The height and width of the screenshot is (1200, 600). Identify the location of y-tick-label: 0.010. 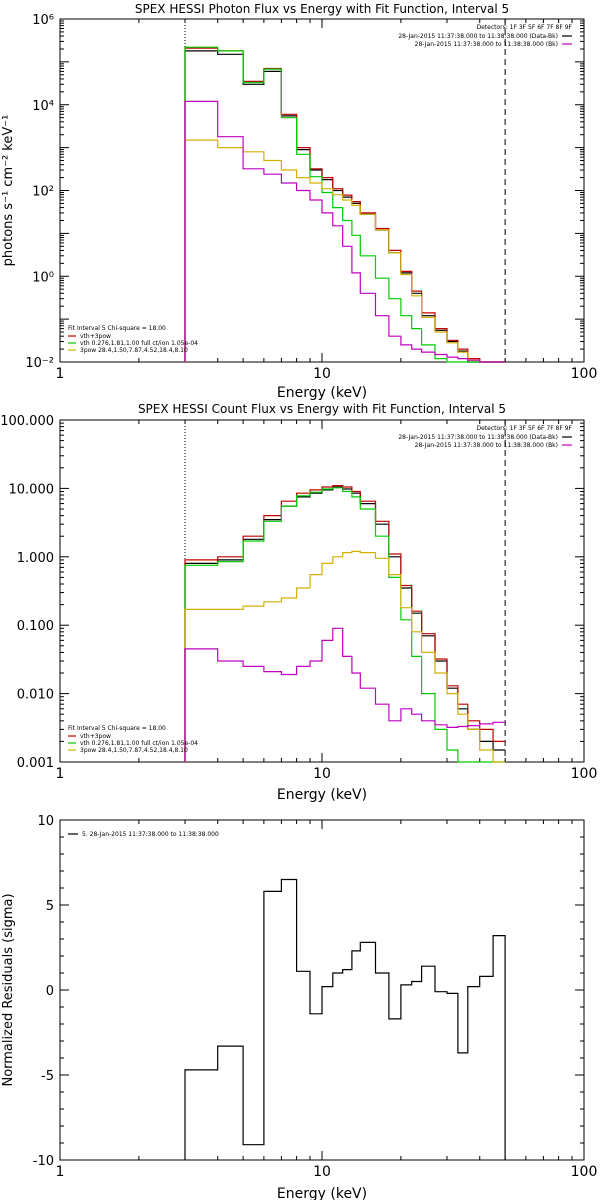
(35, 695).